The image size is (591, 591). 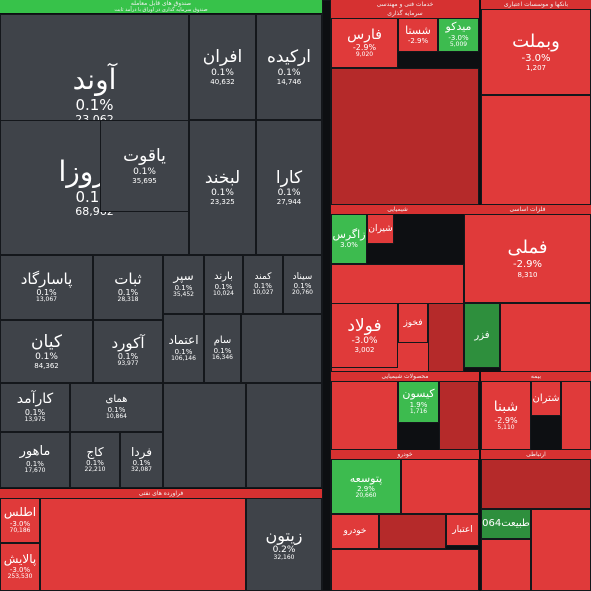 I want to click on treemap-tile: زیتون 0.2% 32,160, so click(x=284, y=544).